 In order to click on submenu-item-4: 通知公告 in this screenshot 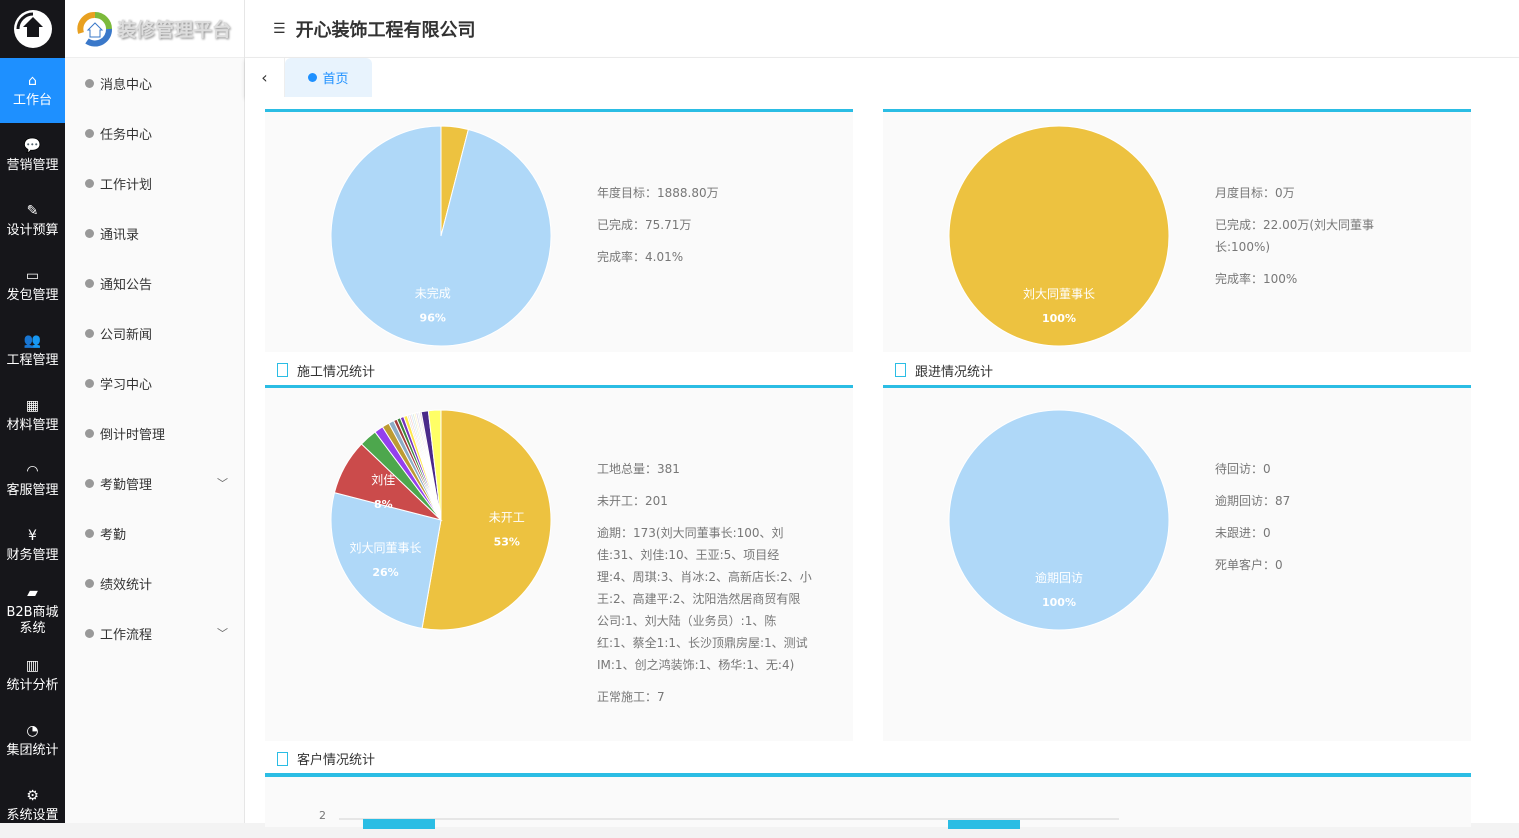, I will do `click(154, 283)`.